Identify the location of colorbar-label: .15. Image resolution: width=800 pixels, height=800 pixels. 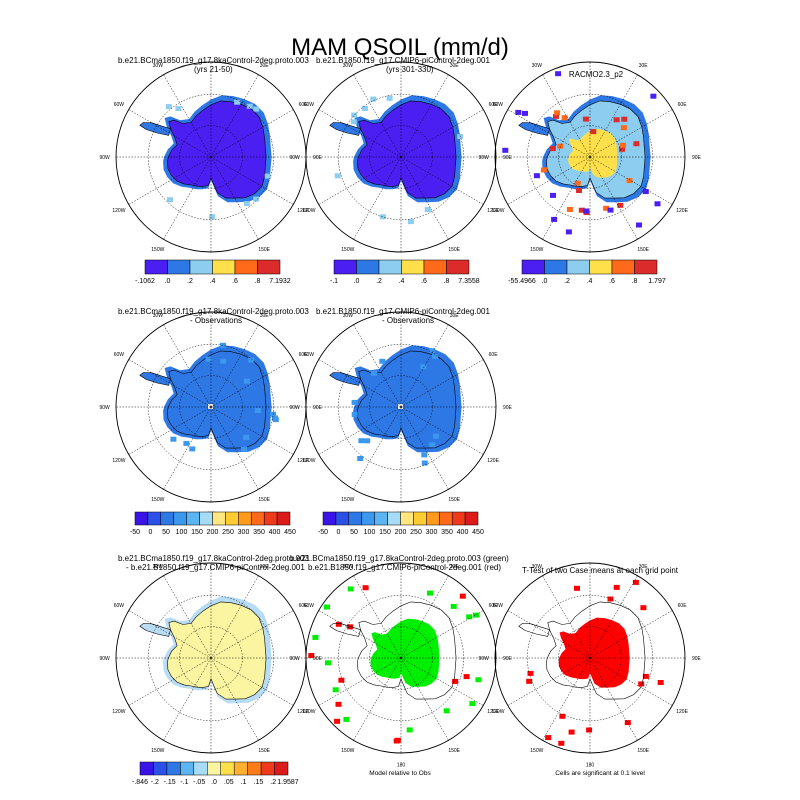
(259, 782).